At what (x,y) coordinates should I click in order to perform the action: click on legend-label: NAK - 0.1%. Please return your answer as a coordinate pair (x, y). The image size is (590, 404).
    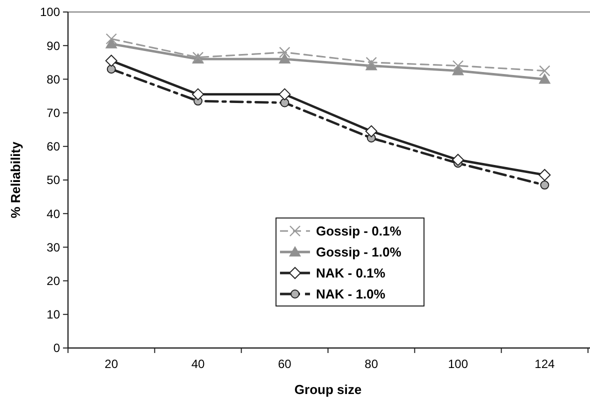
    Looking at the image, I should click on (351, 273).